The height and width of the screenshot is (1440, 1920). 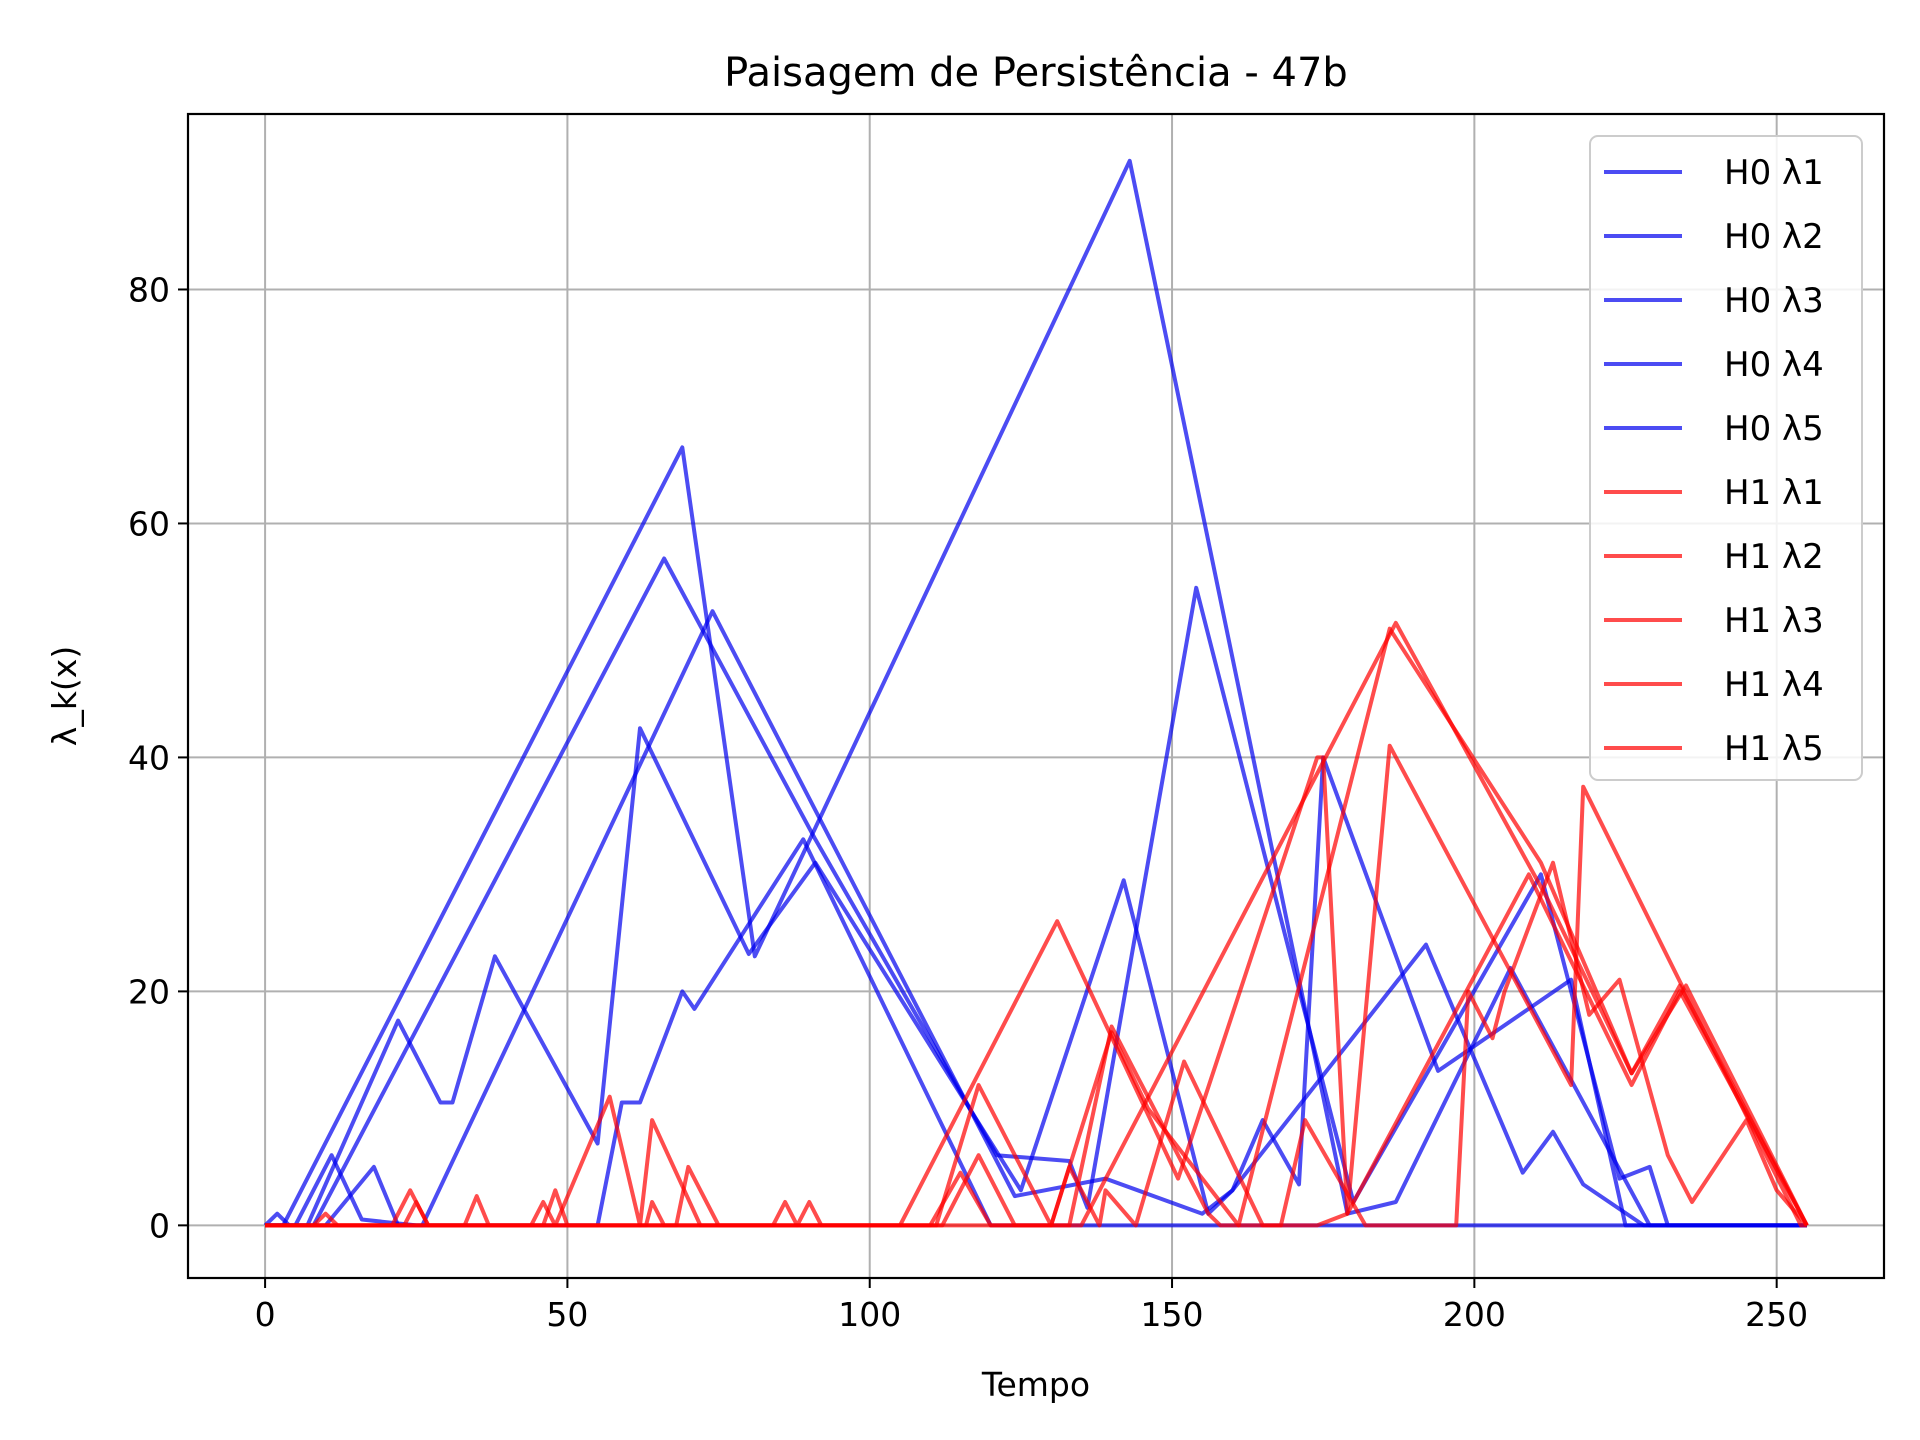 What do you see at coordinates (1474, 1314) in the screenshot?
I see `x-tick-label: 200` at bounding box center [1474, 1314].